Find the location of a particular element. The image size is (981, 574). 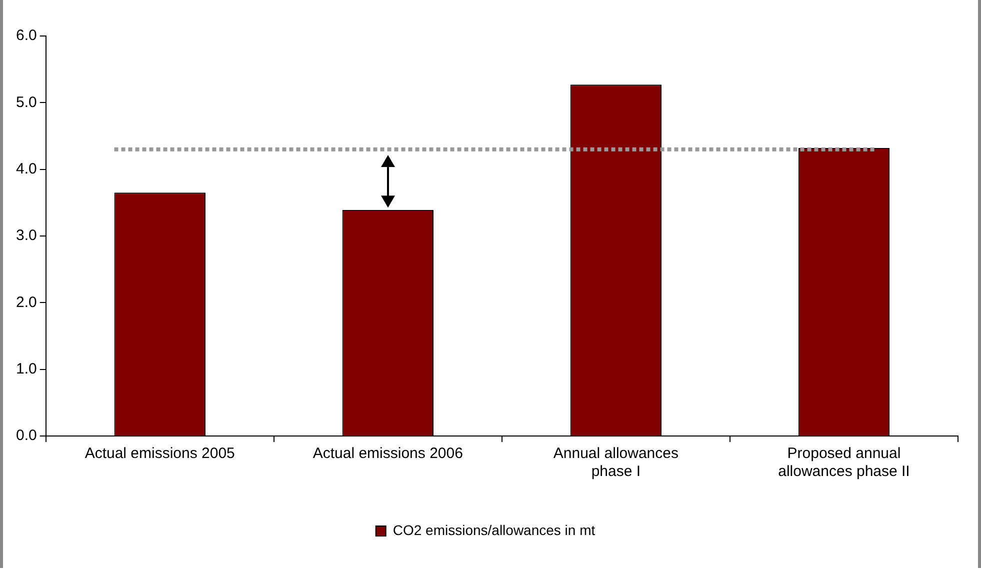

y-tick-label: 3.0 is located at coordinates (26, 235).